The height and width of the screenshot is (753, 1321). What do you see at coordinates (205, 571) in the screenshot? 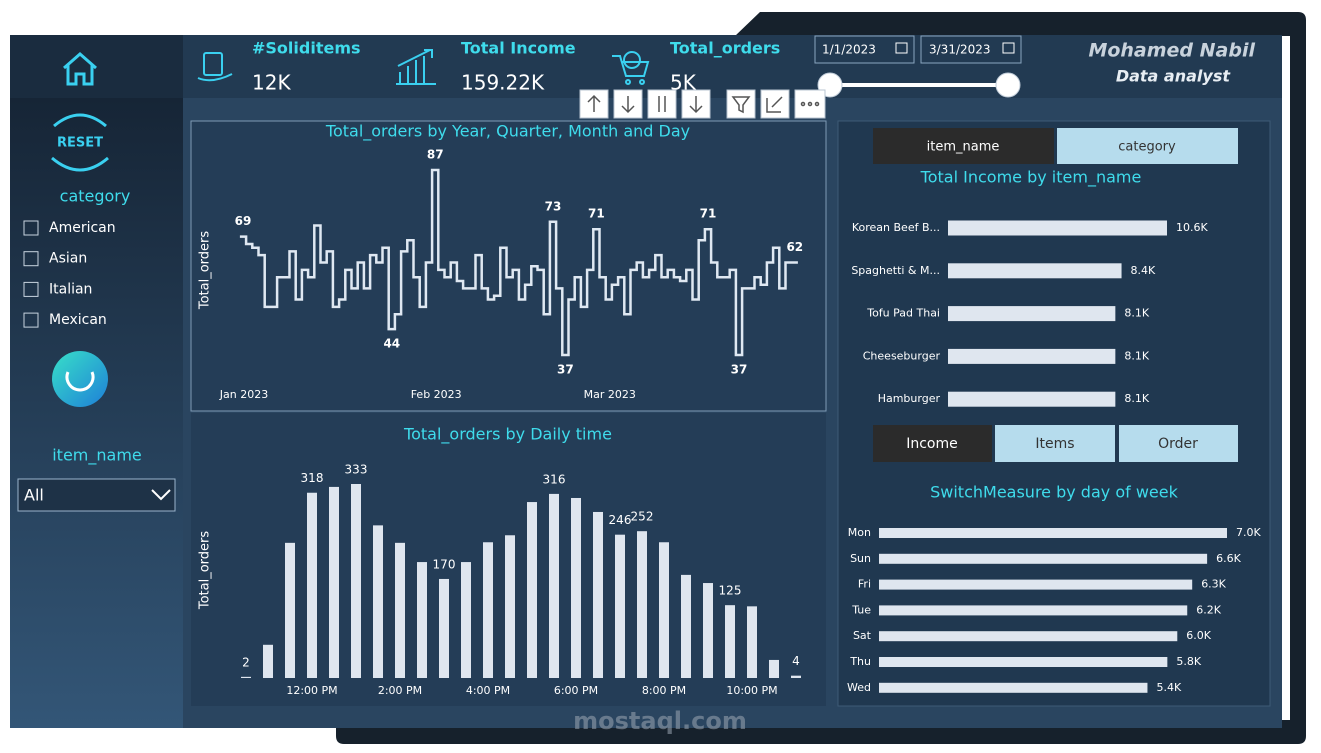
I see `y-axis-label: Total_orders` at bounding box center [205, 571].